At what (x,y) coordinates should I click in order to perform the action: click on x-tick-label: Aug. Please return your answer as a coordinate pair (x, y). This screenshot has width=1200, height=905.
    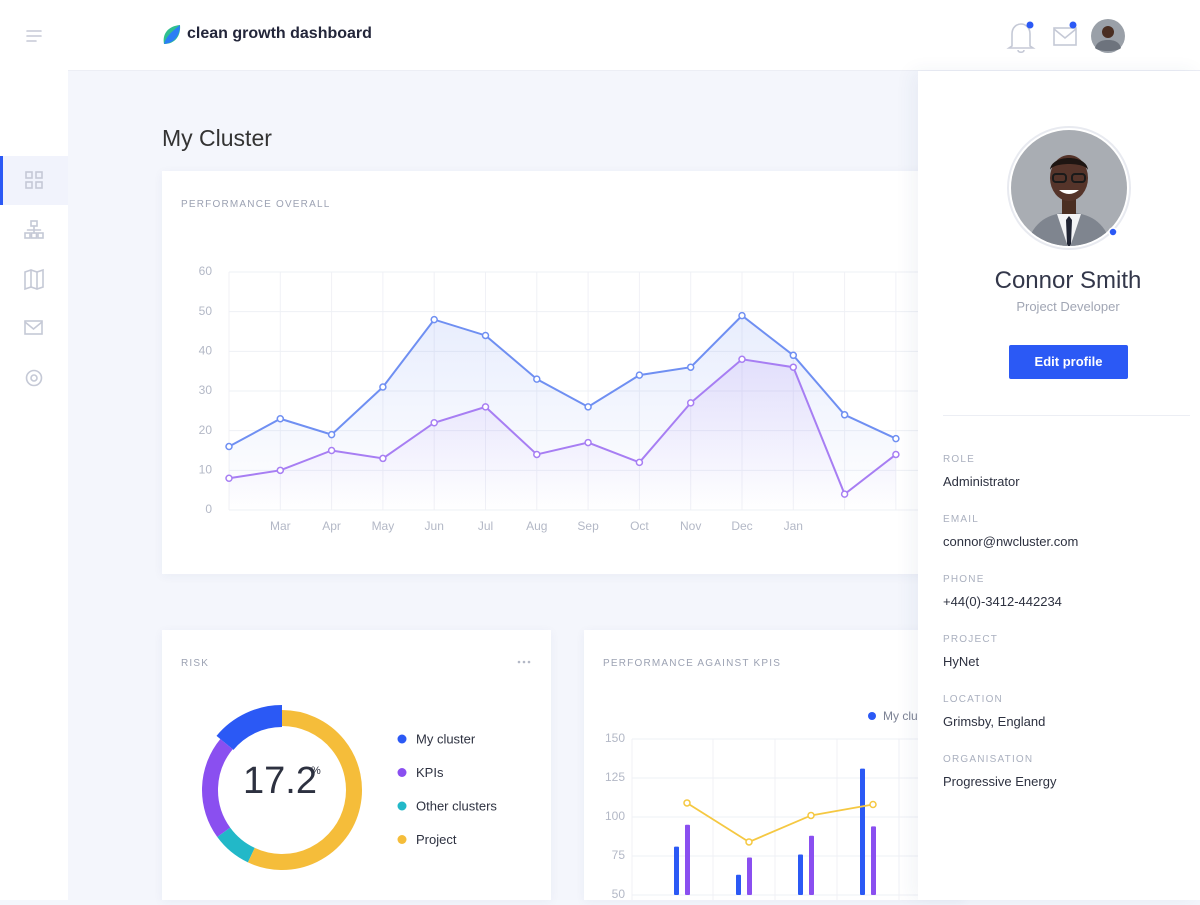
    Looking at the image, I should click on (536, 526).